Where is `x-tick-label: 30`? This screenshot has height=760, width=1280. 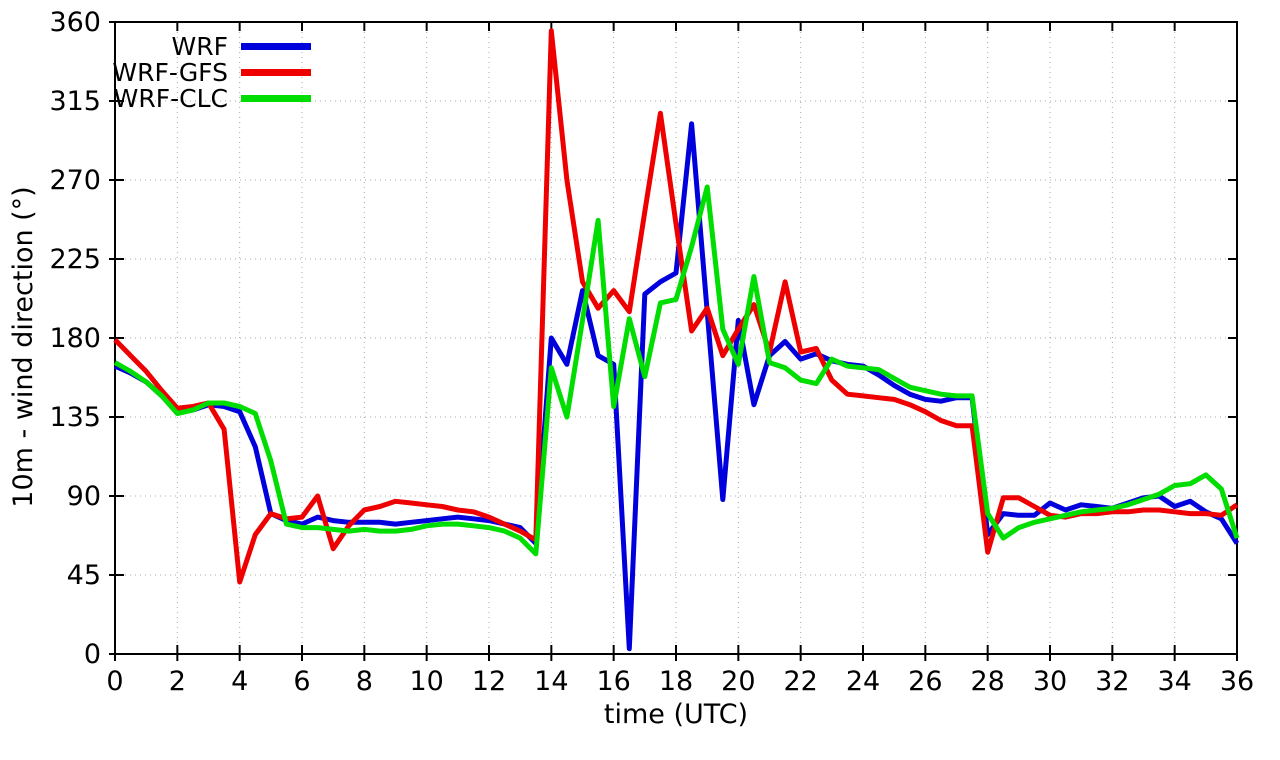 x-tick-label: 30 is located at coordinates (1050, 681).